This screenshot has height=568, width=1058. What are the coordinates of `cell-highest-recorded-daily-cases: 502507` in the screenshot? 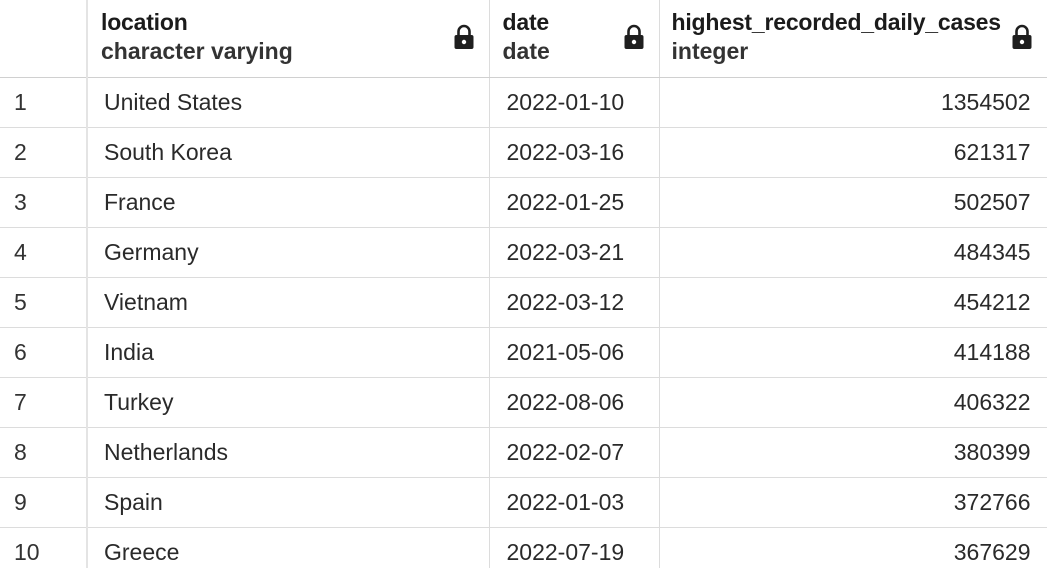 It's located at (853, 202).